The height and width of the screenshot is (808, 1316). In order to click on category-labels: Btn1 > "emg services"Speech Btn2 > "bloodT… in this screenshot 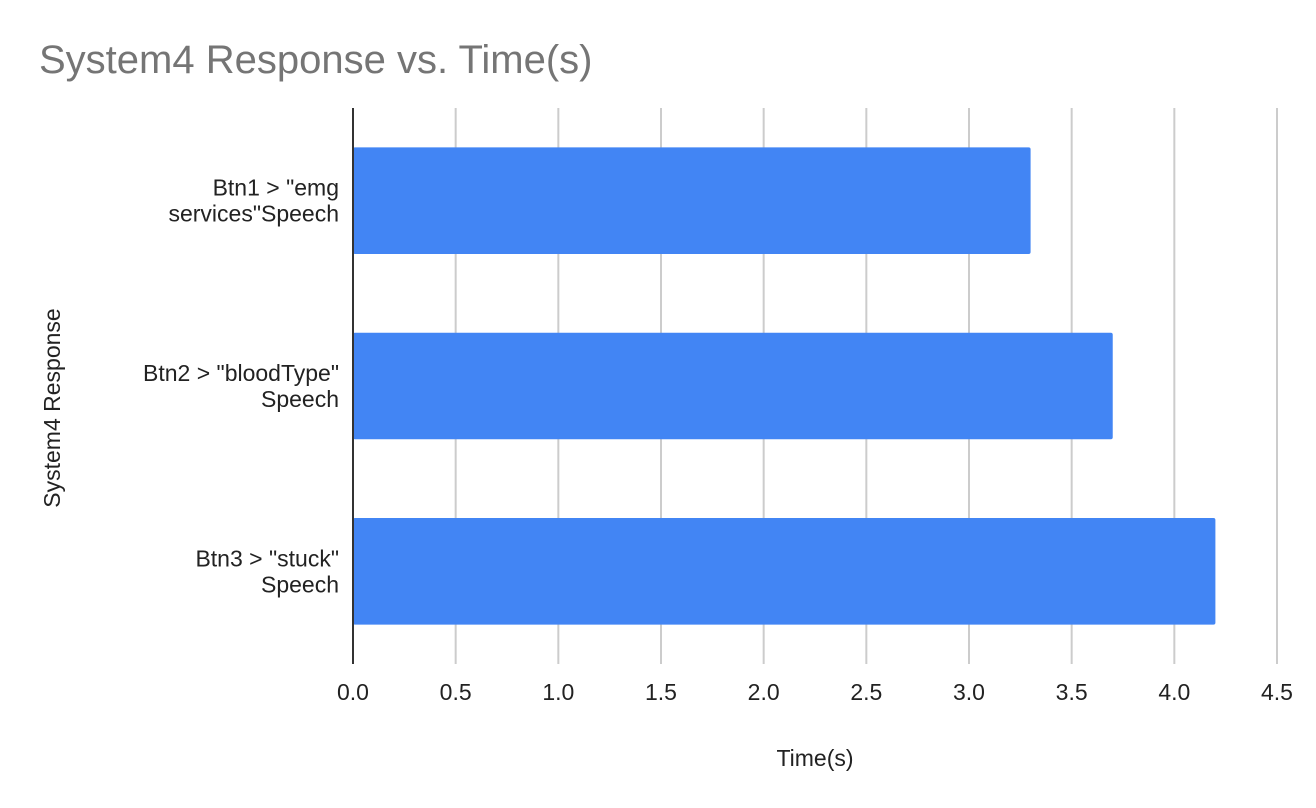, I will do `click(241, 386)`.